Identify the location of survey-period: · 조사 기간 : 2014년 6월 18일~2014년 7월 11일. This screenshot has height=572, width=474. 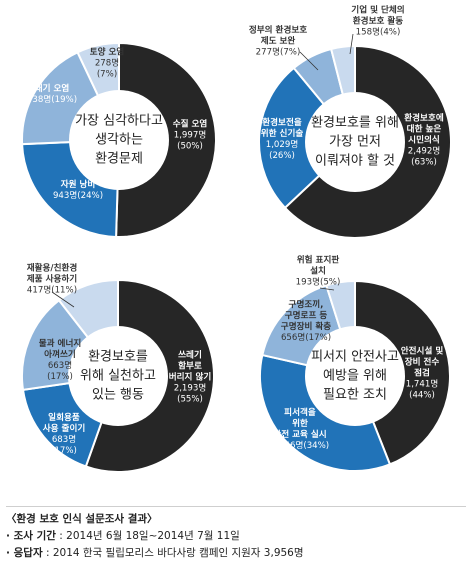
(236, 536).